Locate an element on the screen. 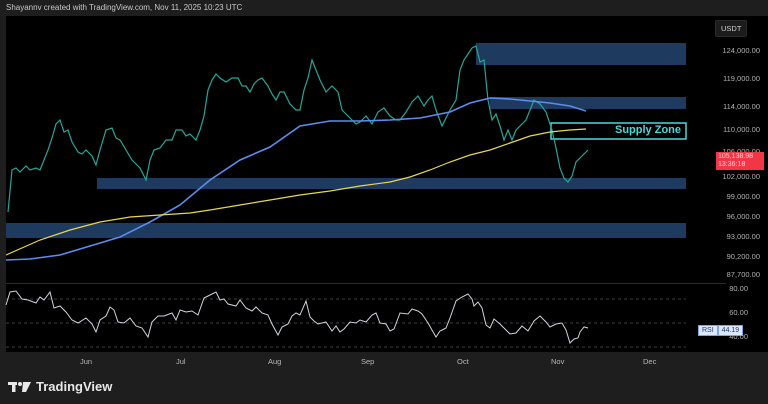 This screenshot has width=768, height=404. current-price-tag: 105,138.98 13:36:18 is located at coordinates (740, 161).